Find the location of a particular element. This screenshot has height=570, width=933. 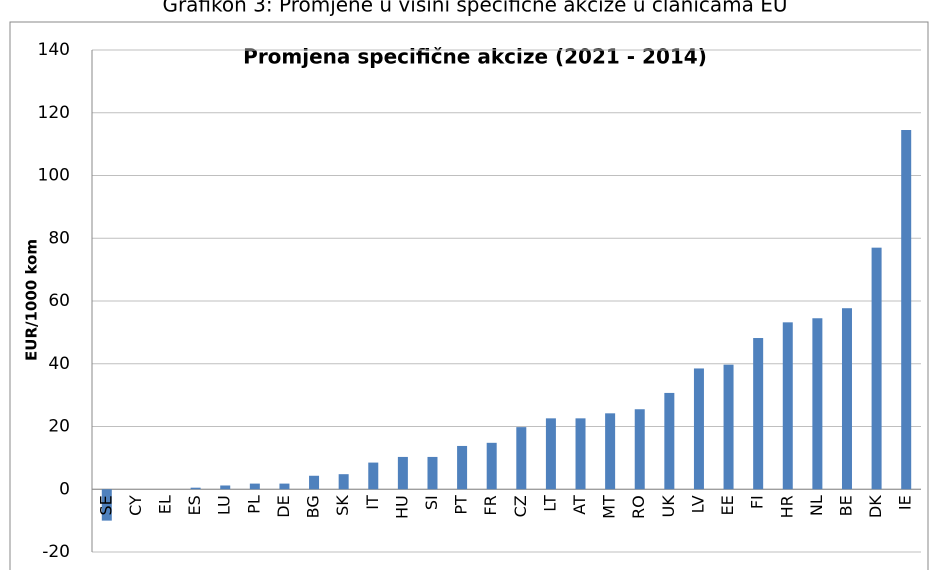

y-tick-label: 140 is located at coordinates (54, 50).